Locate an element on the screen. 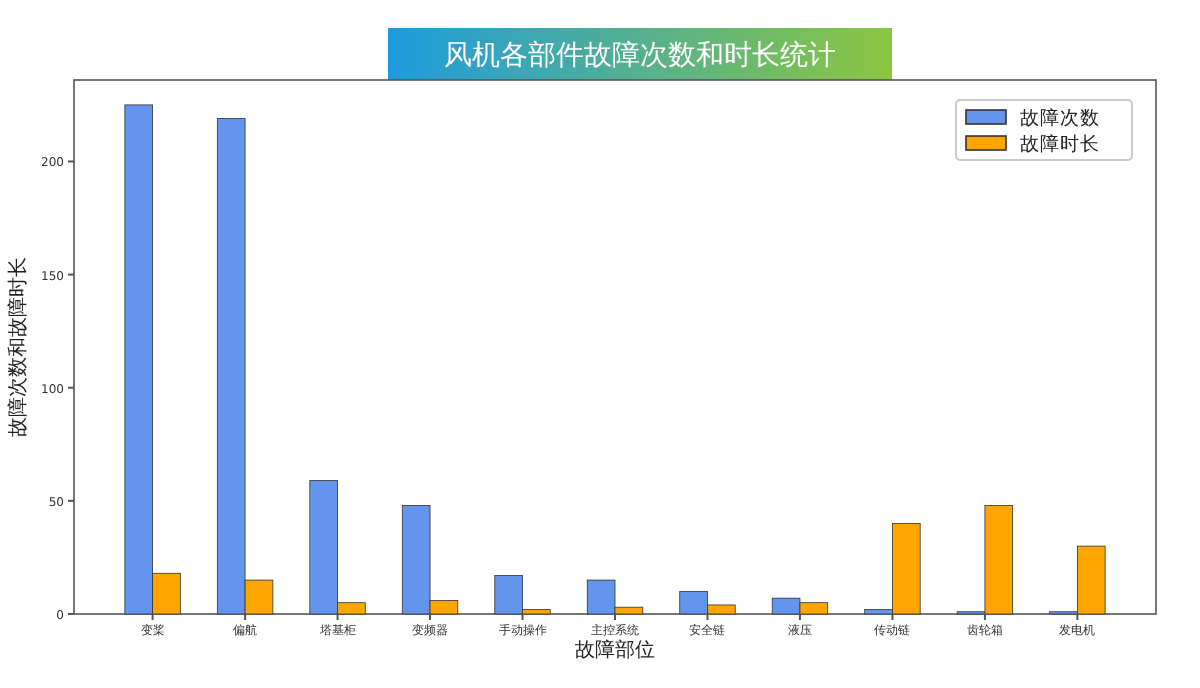  legend-label: 故障次数 is located at coordinates (1060, 118).